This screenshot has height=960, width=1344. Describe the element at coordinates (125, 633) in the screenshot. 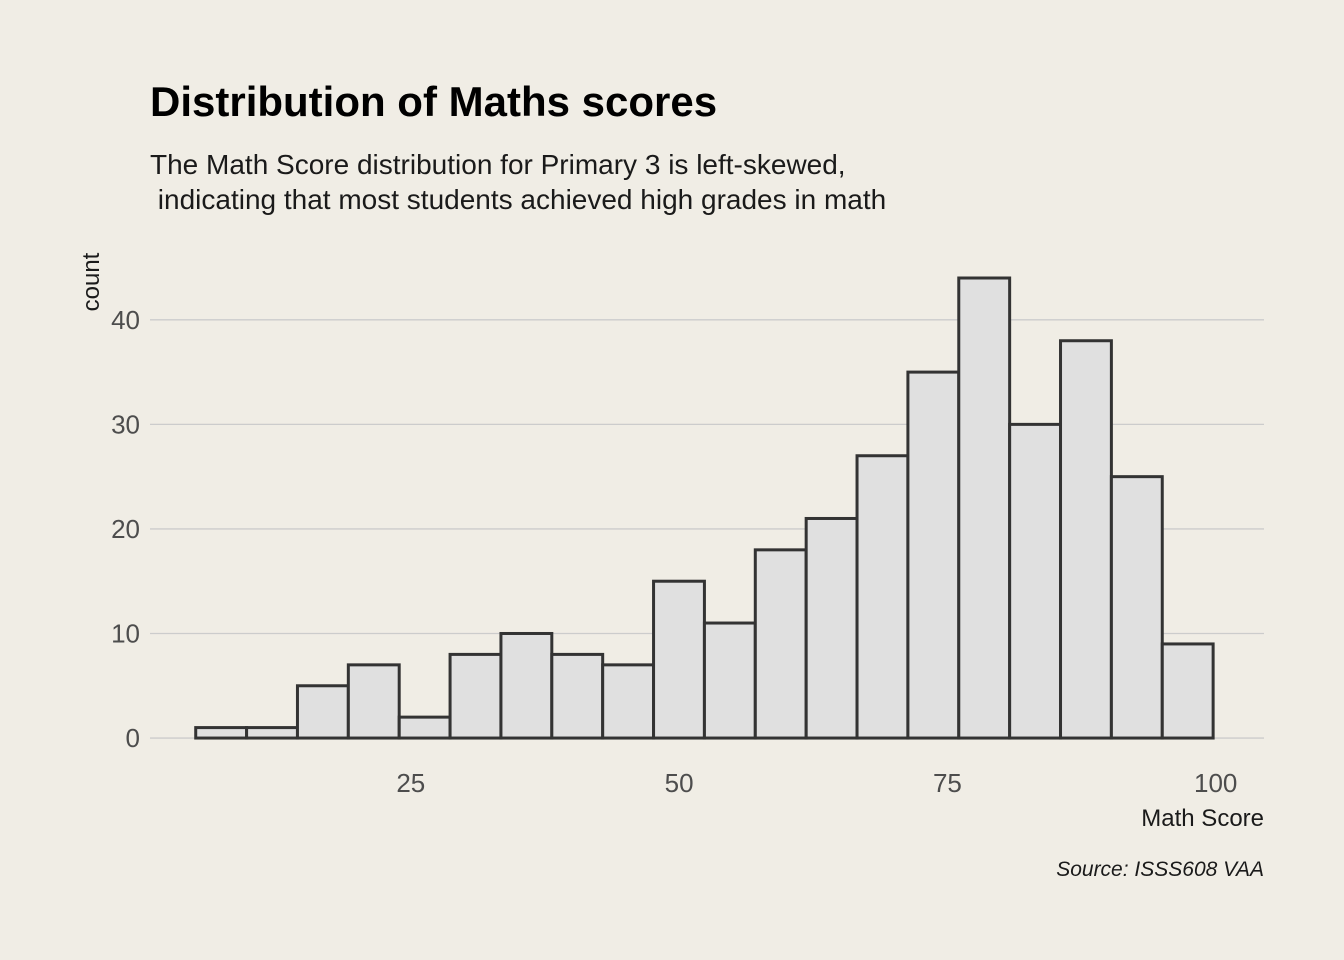

I see `y-tick-label: 10` at that location.